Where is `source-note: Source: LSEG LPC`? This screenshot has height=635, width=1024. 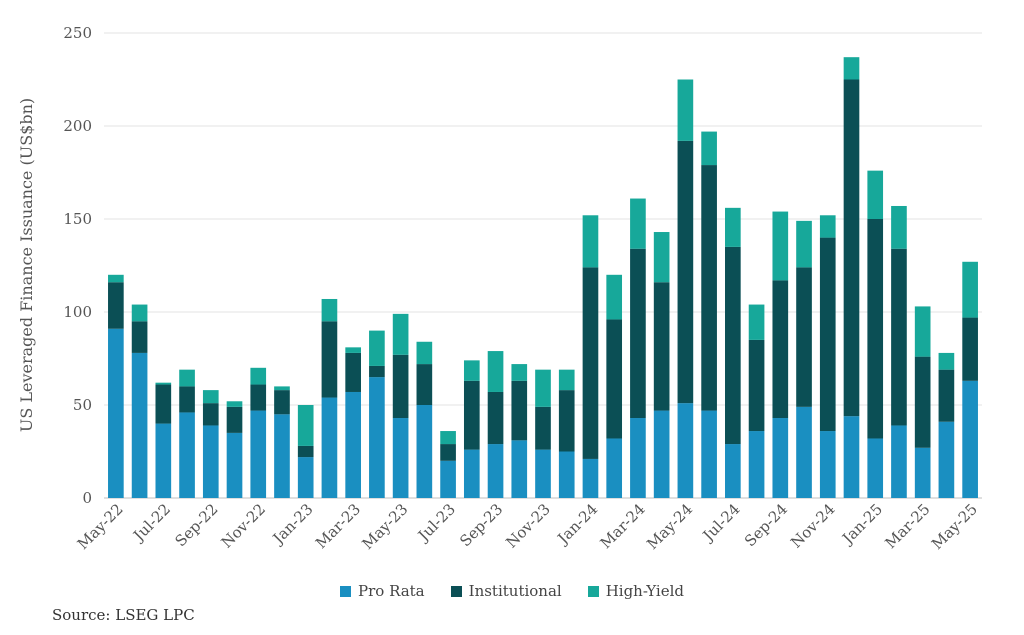 source-note: Source: LSEG LPC is located at coordinates (123, 615).